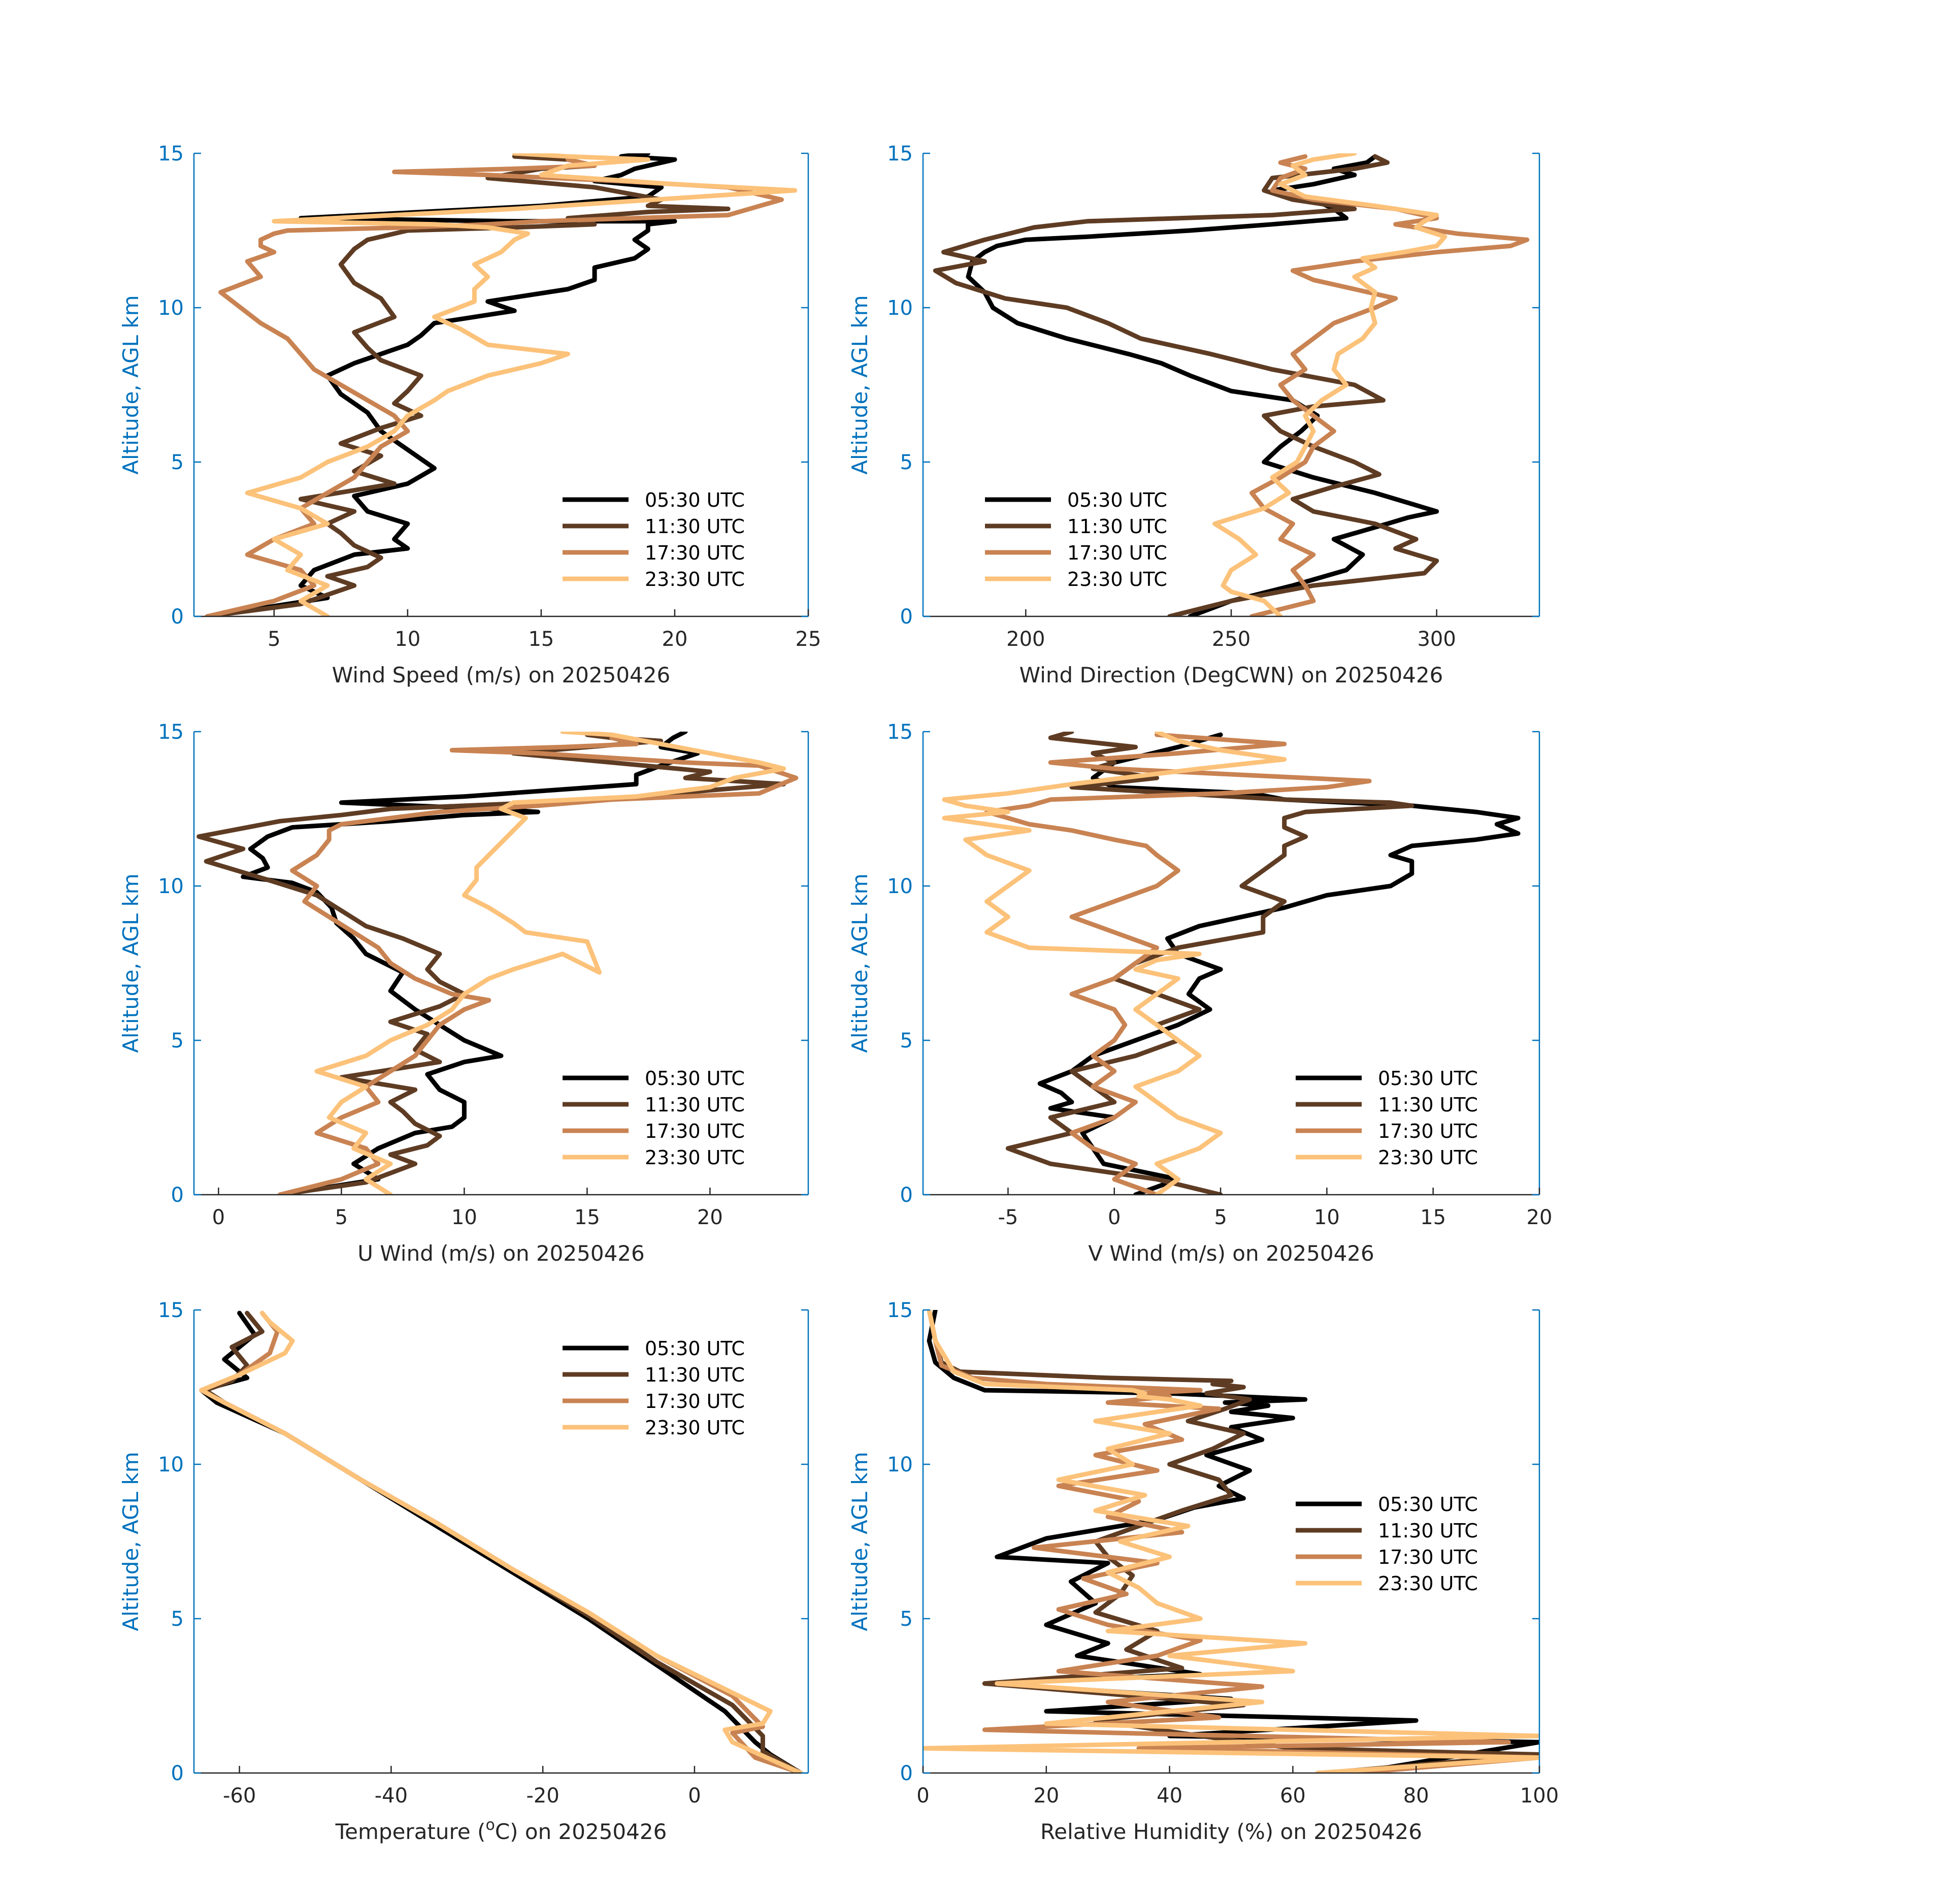 The height and width of the screenshot is (1904, 1942). What do you see at coordinates (1008, 1218) in the screenshot?
I see `v-wind-xtick-label: -5` at bounding box center [1008, 1218].